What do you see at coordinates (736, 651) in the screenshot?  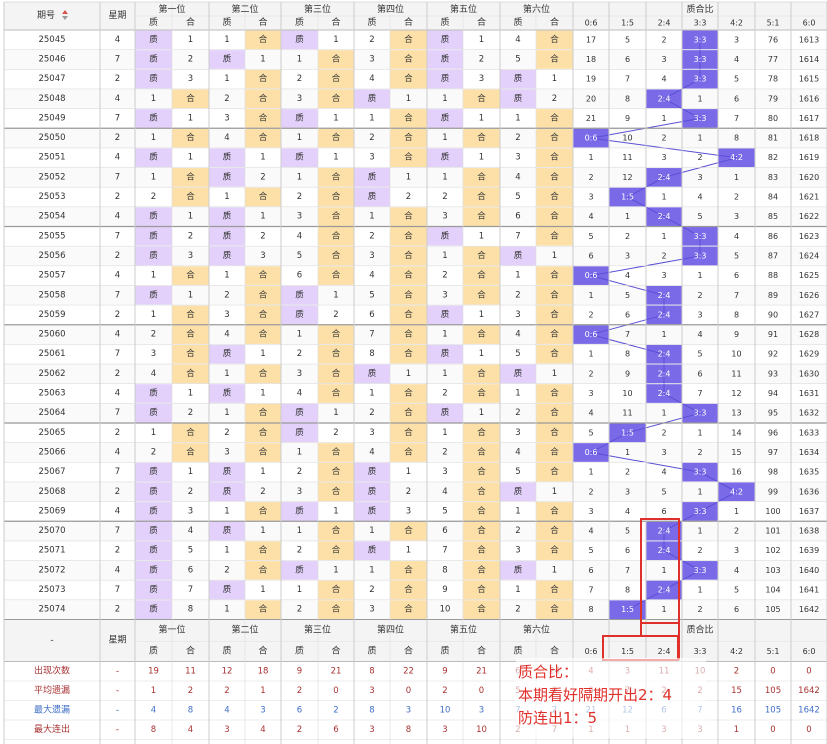 I see `footer-ratio-subheader: 4:2` at bounding box center [736, 651].